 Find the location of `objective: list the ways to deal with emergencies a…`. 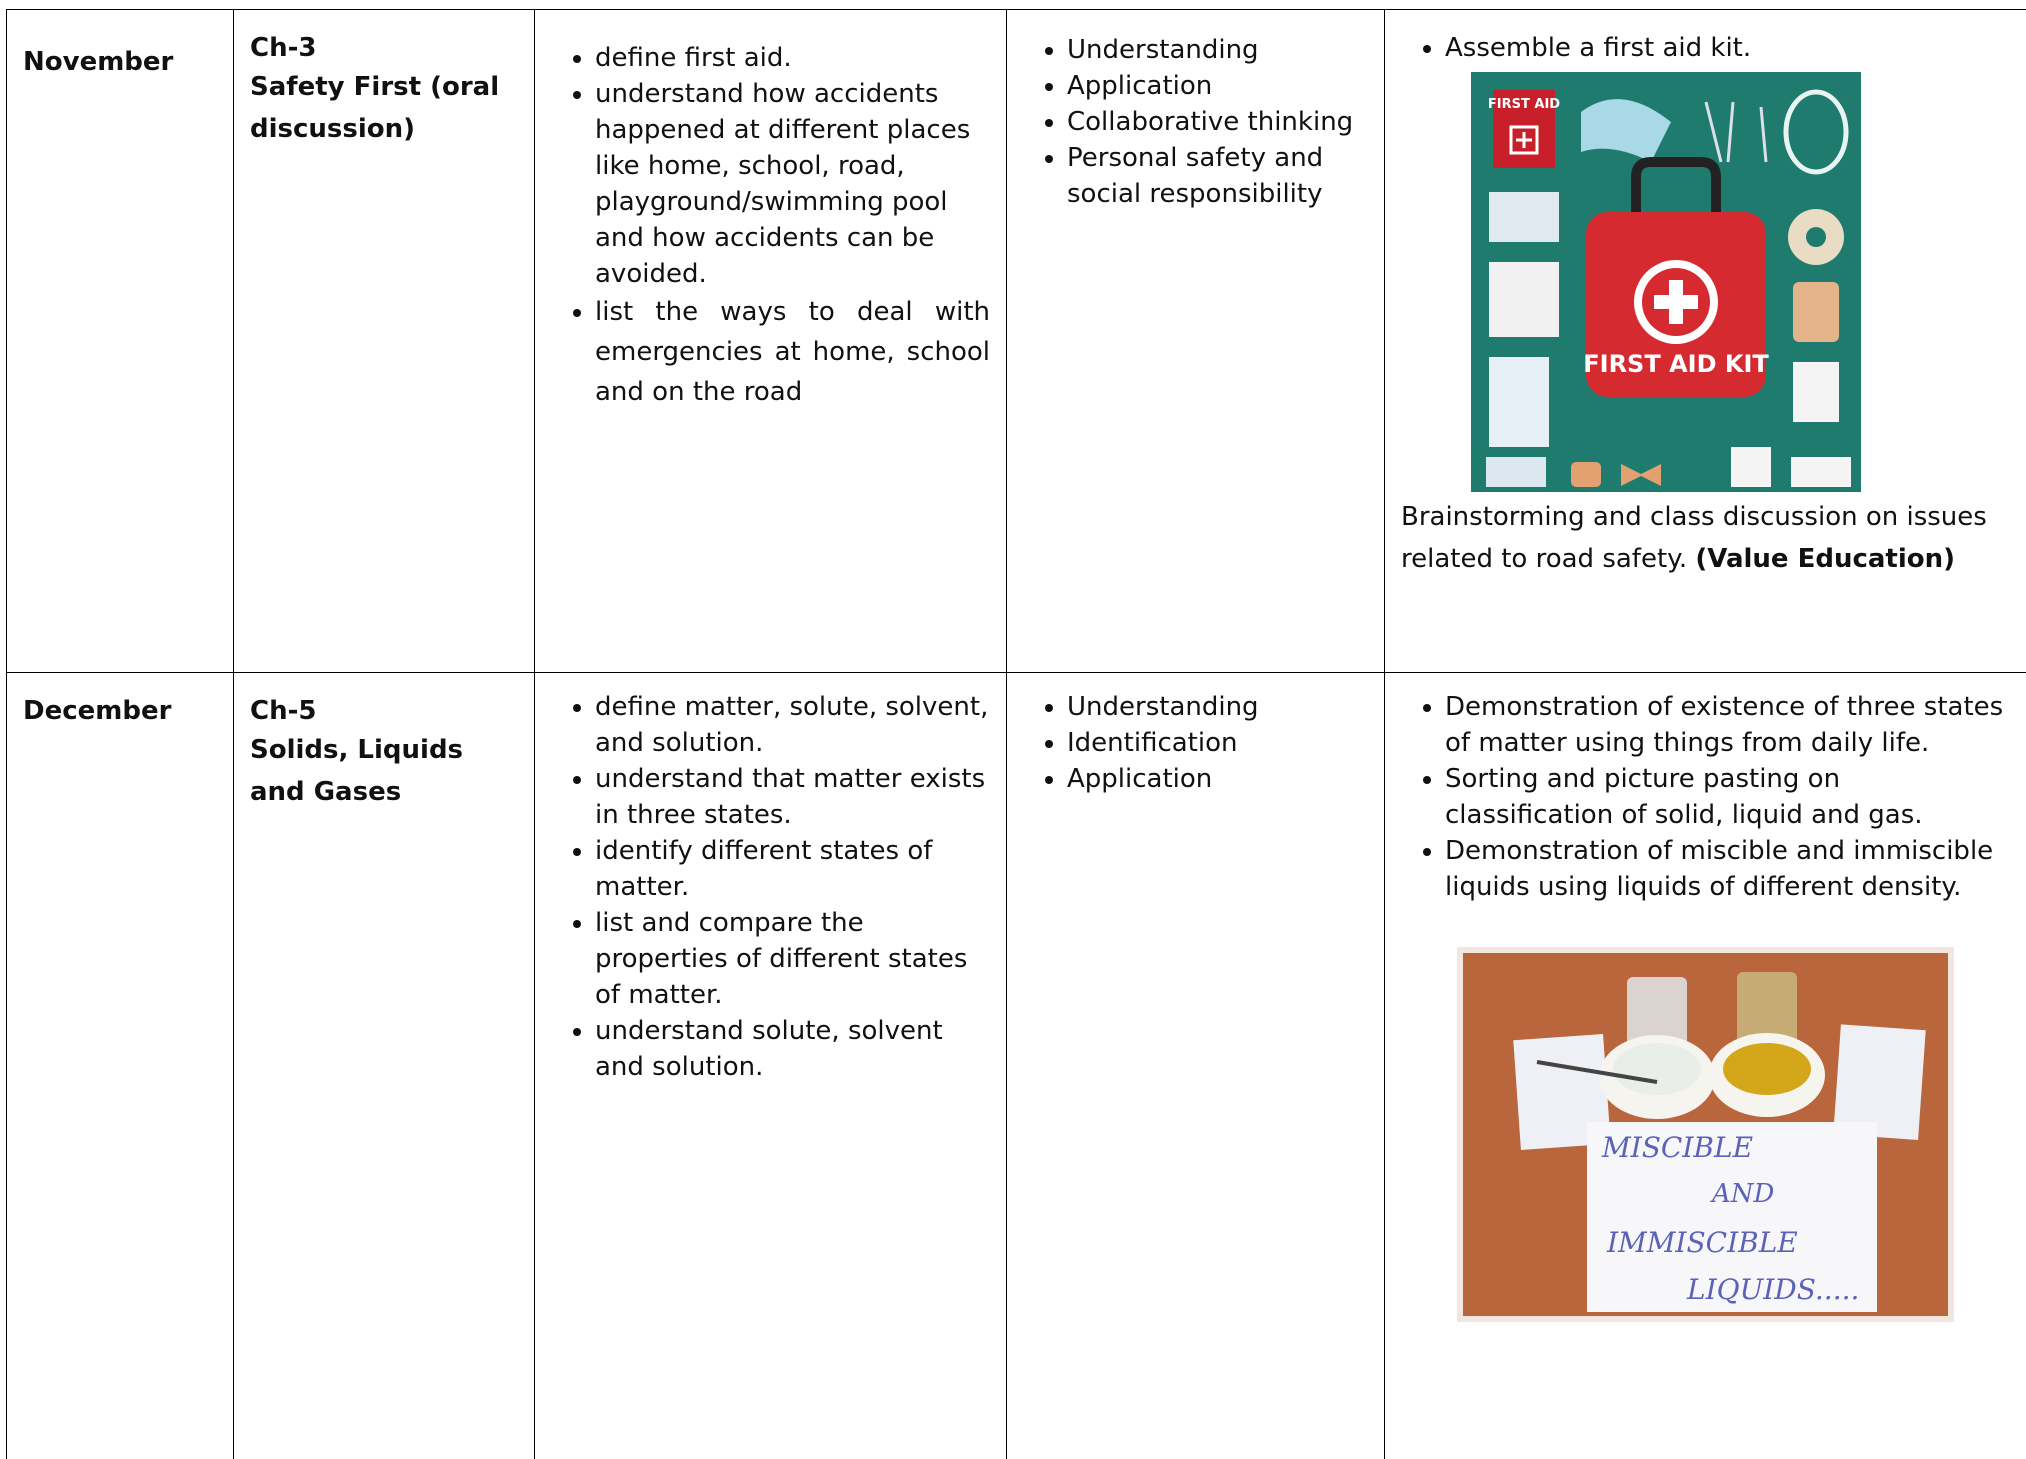

objective: list the ways to deal with emergencies a… is located at coordinates (792, 352).